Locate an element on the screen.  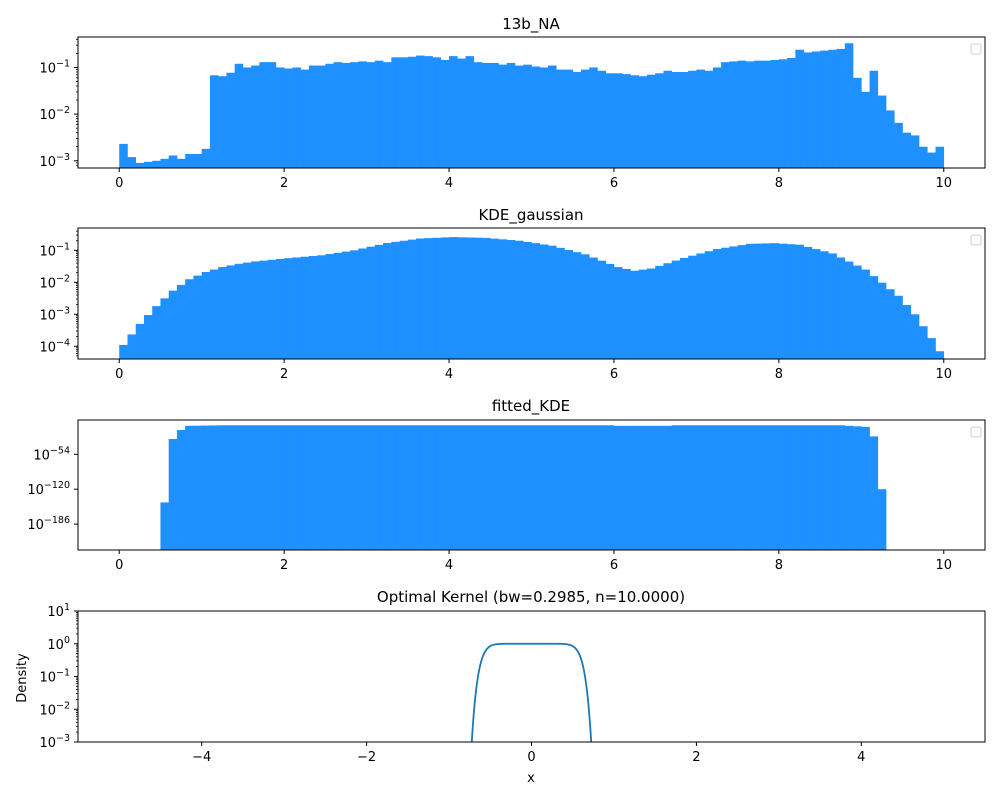
x-tick-label: 8 is located at coordinates (779, 374).